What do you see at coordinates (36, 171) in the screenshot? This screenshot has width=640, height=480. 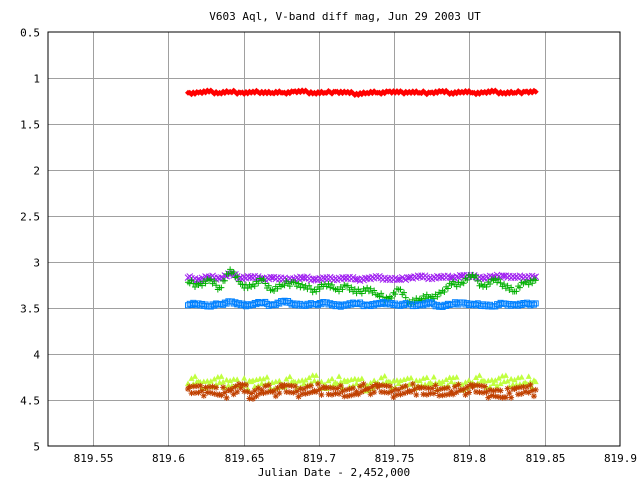 I see `y-tick-label: 2` at bounding box center [36, 171].